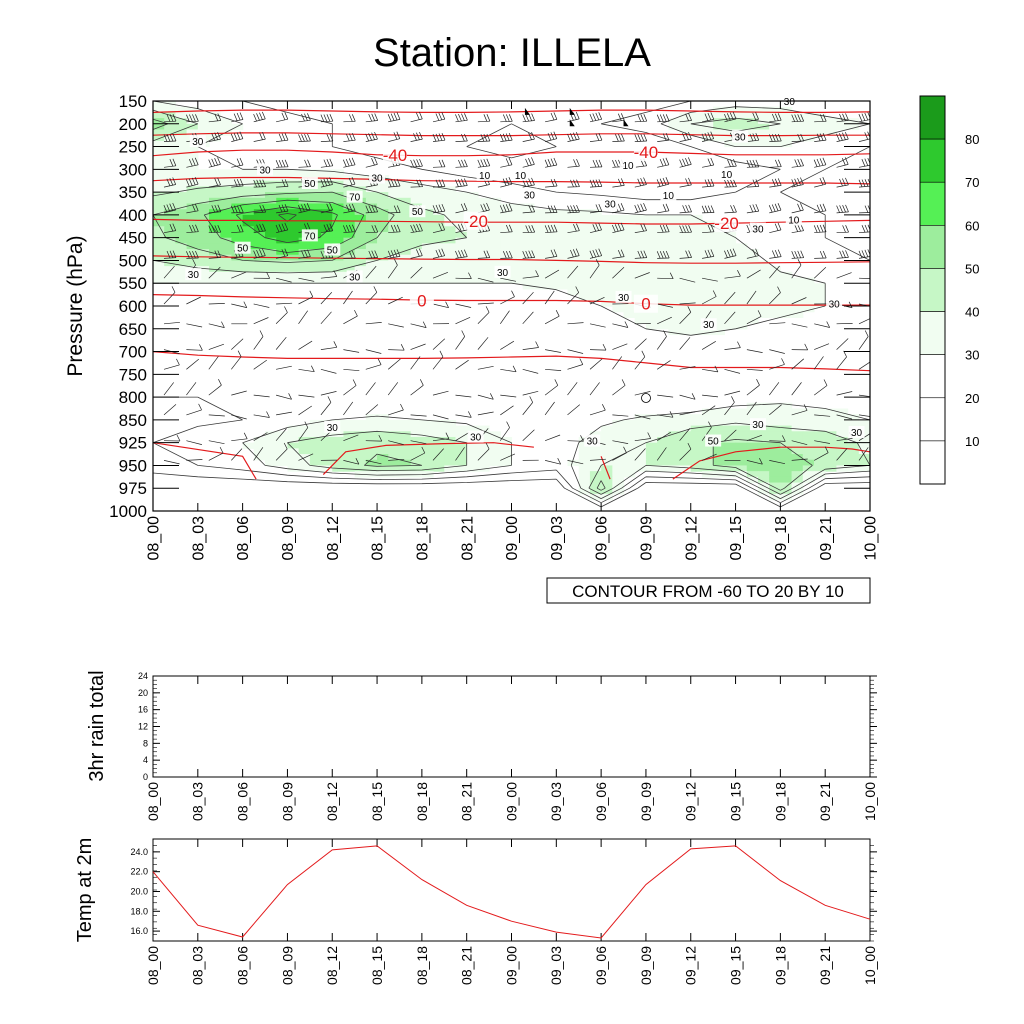 This screenshot has height=1024, width=1024. I want to click on time-tick-label: 08_21, so click(467, 965).